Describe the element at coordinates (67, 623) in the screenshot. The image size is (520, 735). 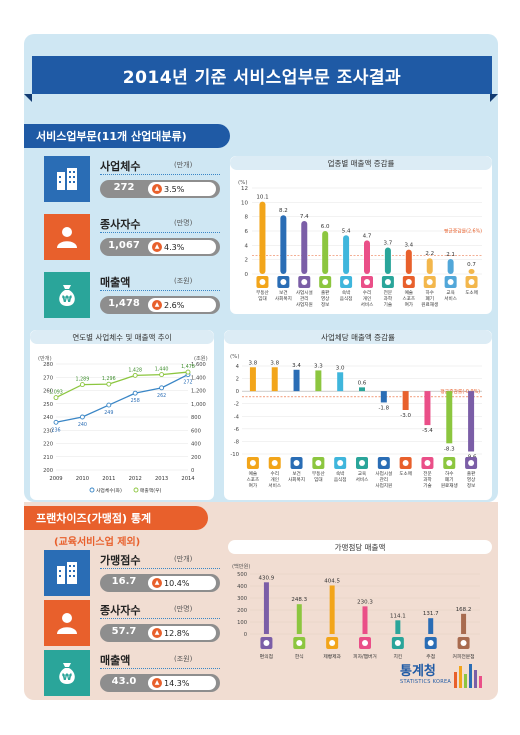
I see `person-icon` at that location.